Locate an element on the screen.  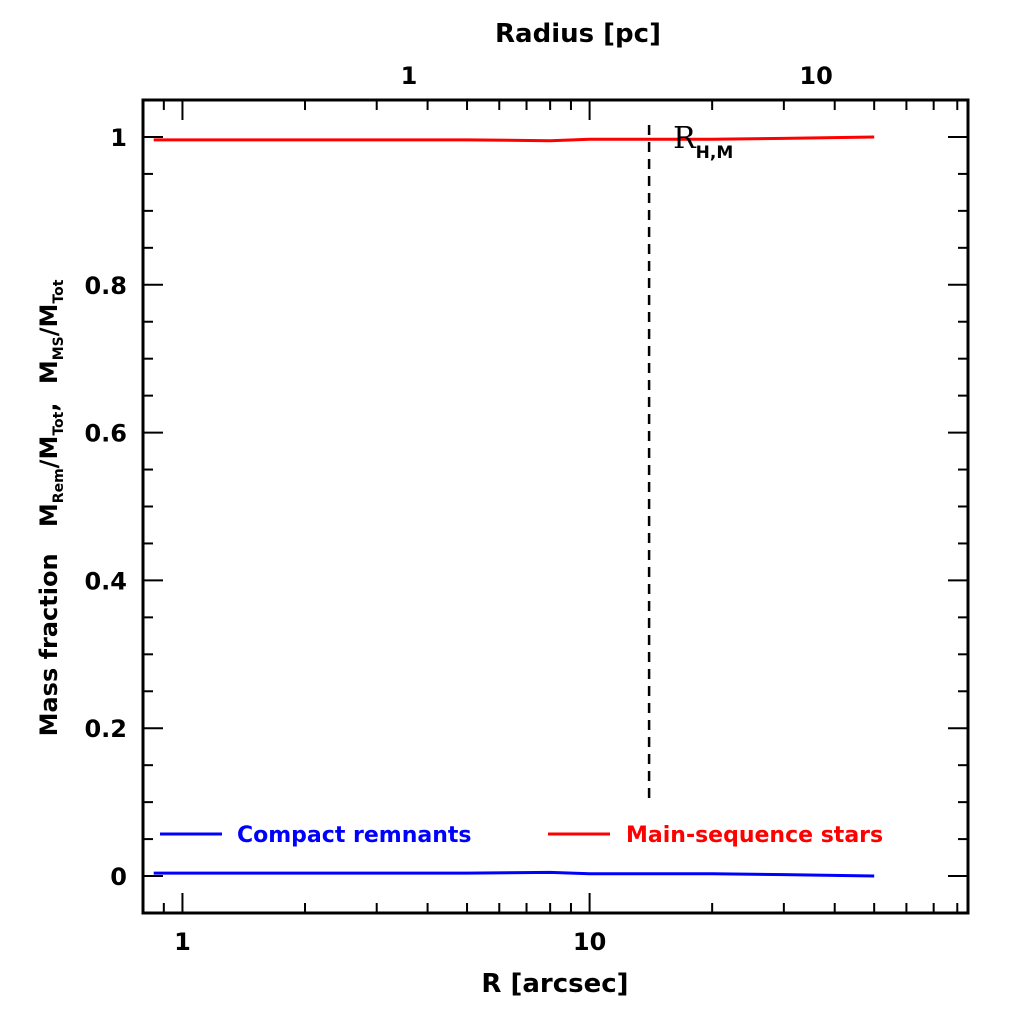
y-axis-term1-den-sub: Tot is located at coordinates (59, 423).